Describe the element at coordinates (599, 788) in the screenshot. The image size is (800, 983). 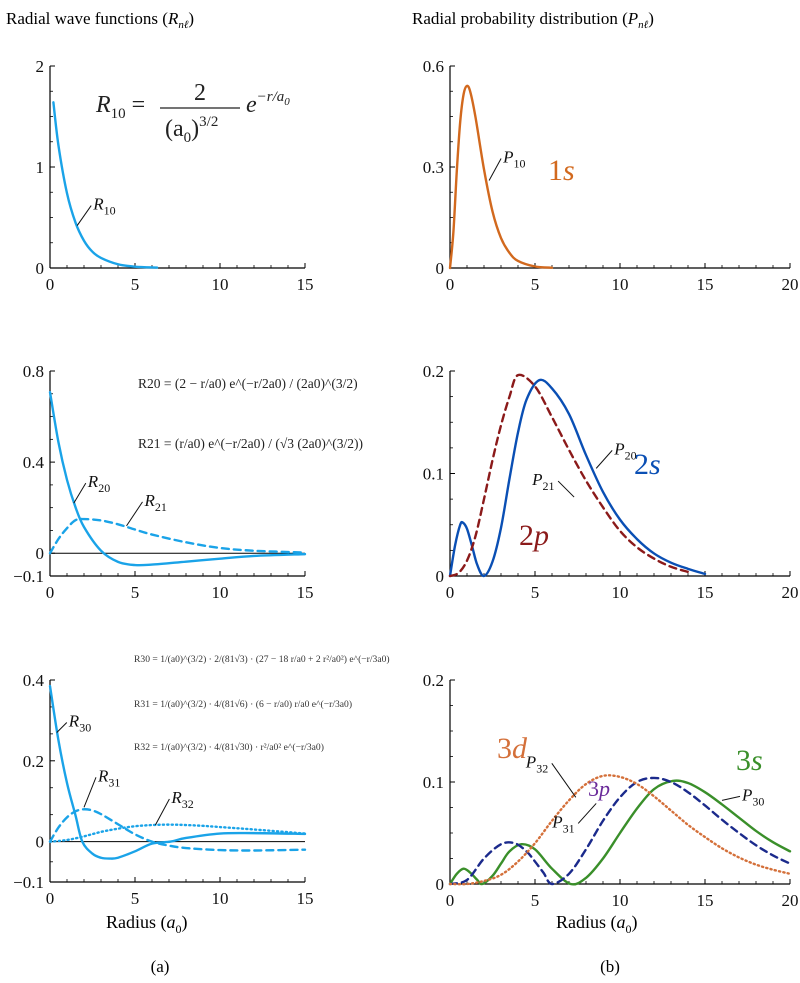
I see `orbital-label-3p: 3p` at that location.